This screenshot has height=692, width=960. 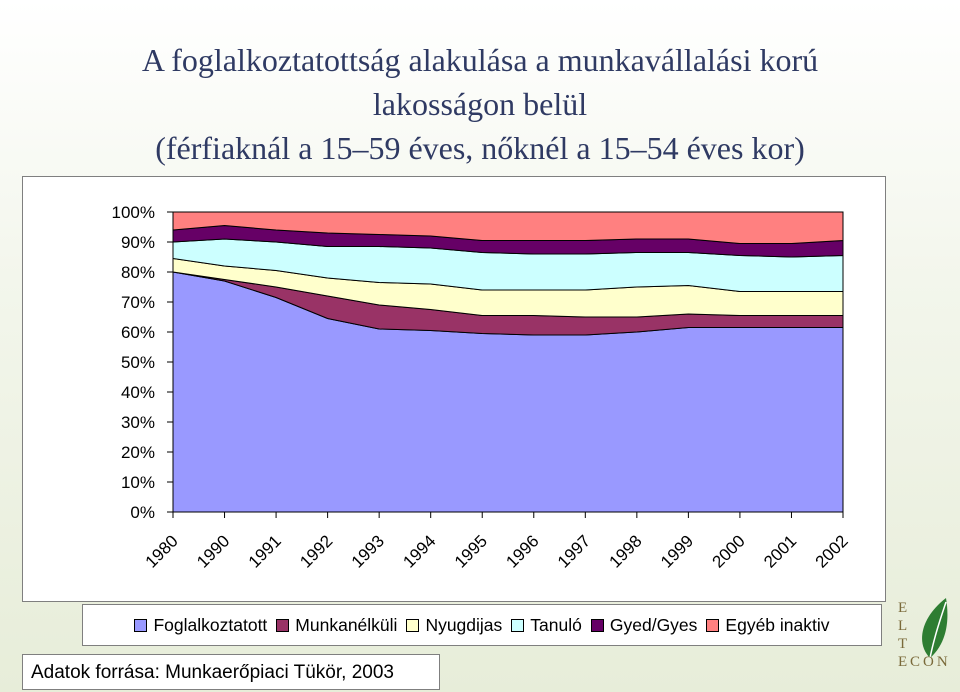 I want to click on x-tick-label: 1993, so click(x=368, y=551).